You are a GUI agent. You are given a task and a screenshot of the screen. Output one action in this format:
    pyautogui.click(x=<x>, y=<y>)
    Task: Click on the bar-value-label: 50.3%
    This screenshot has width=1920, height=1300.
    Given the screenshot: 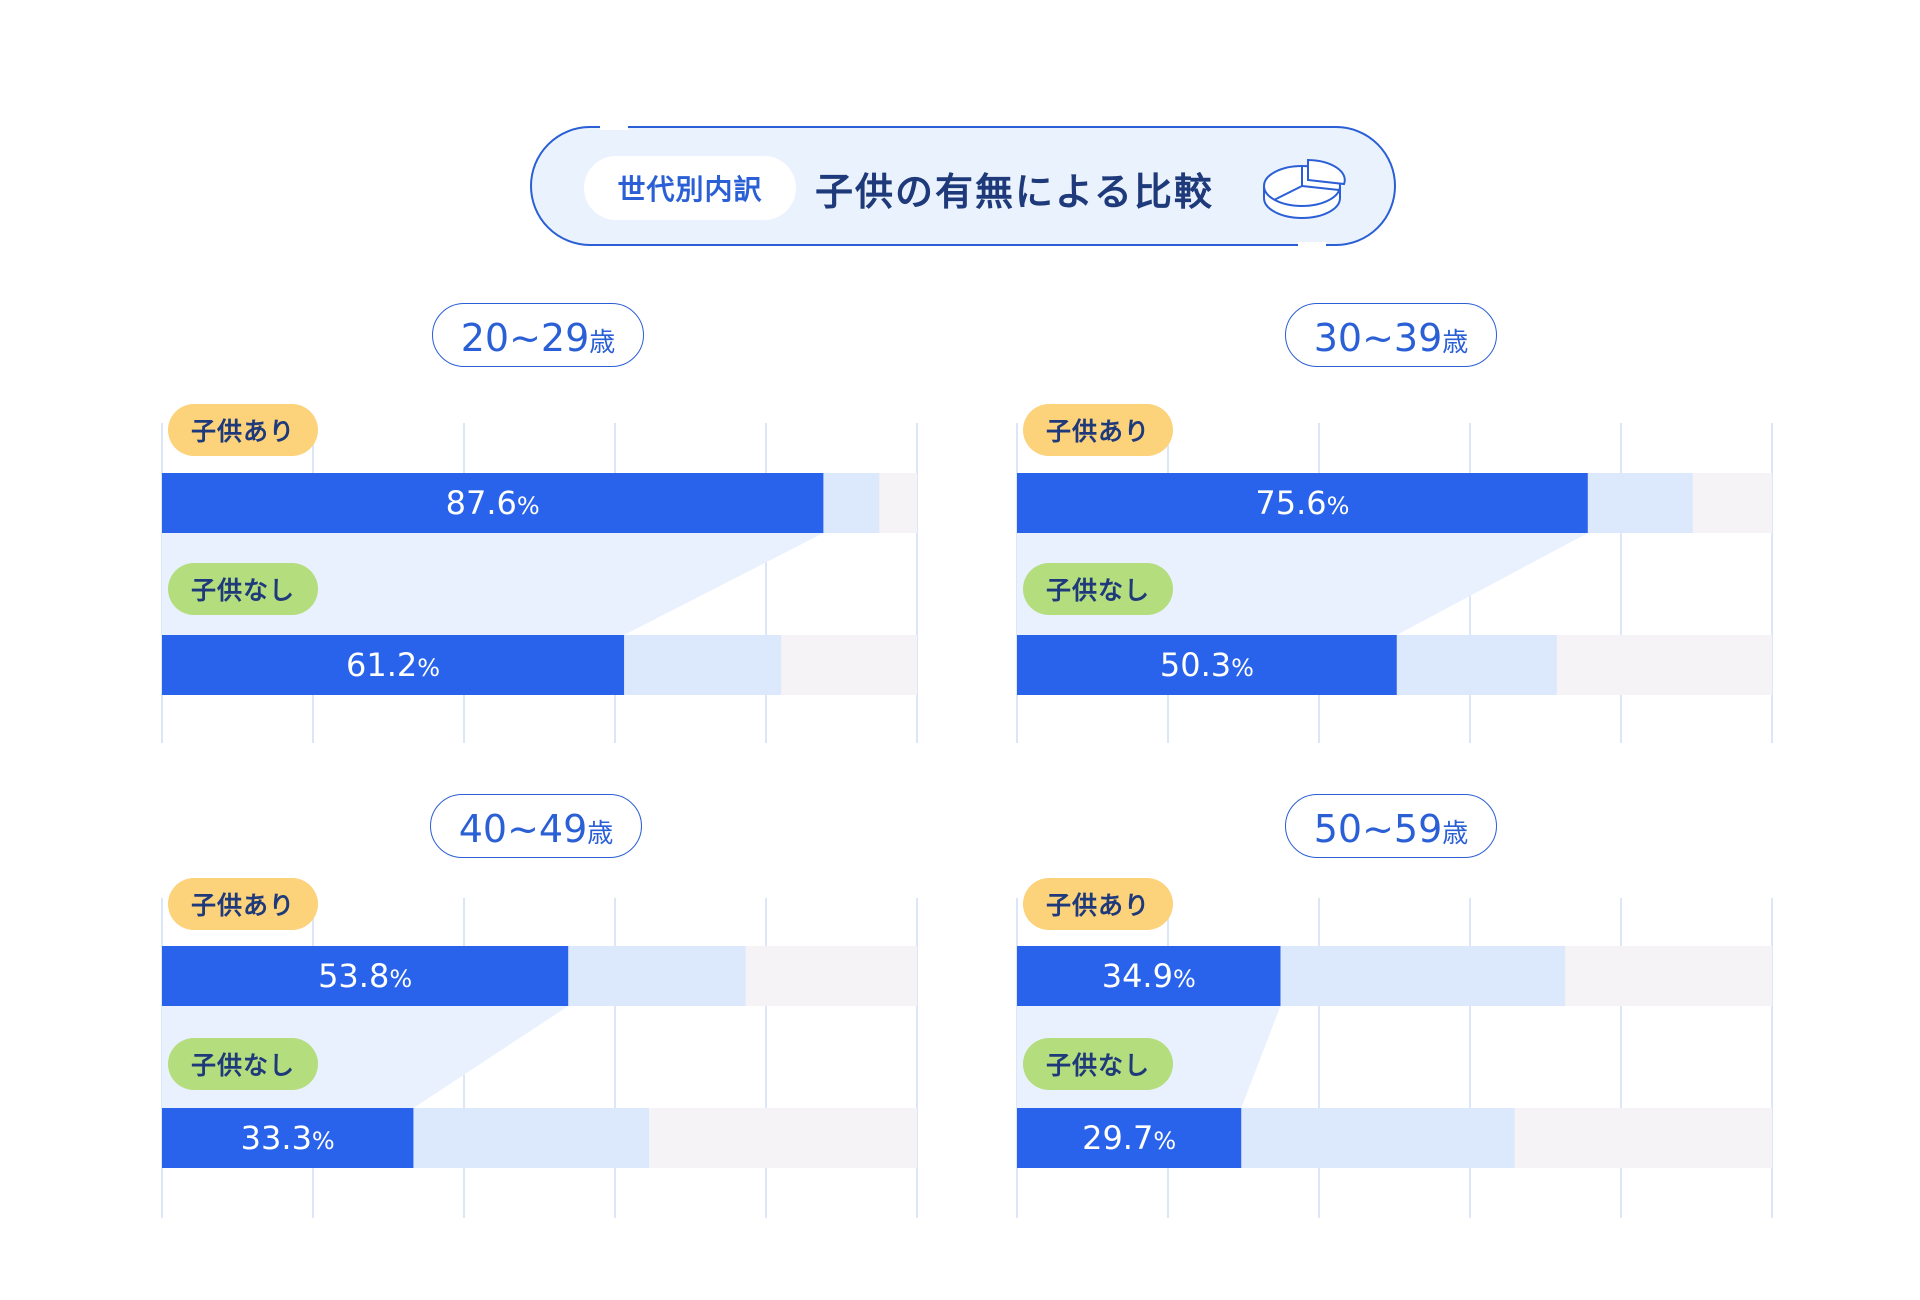 What is the action you would take?
    pyautogui.click(x=1207, y=665)
    